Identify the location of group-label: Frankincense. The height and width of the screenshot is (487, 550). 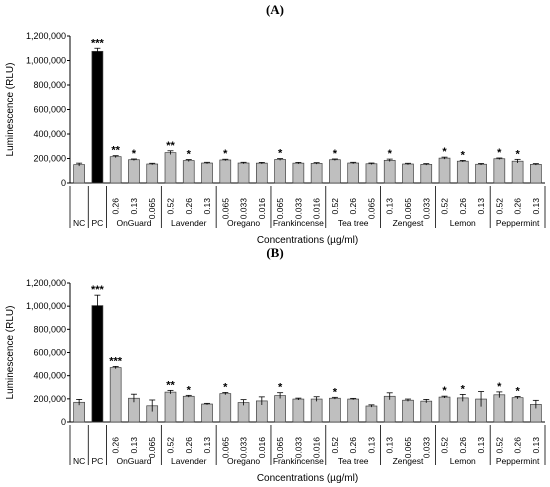
(298, 223).